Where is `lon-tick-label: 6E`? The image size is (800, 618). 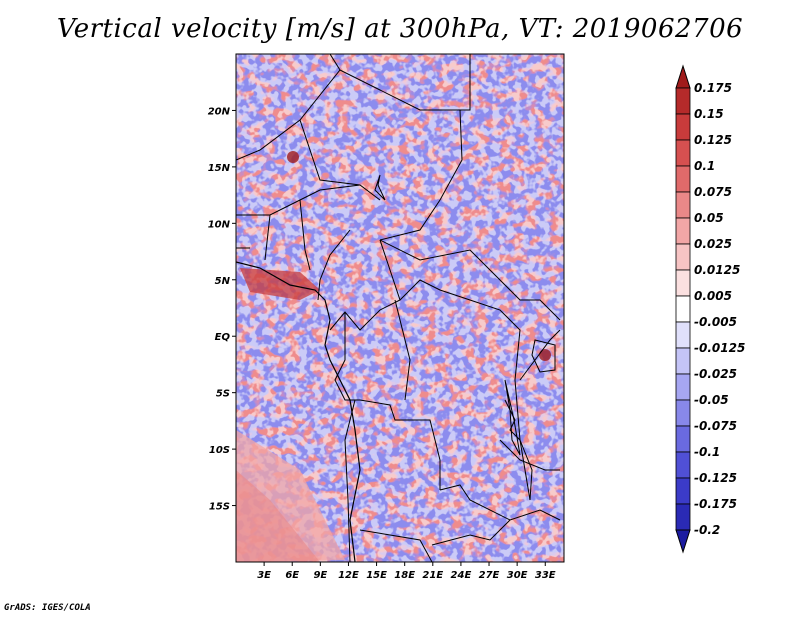 lon-tick-label: 6E is located at coordinates (292, 575).